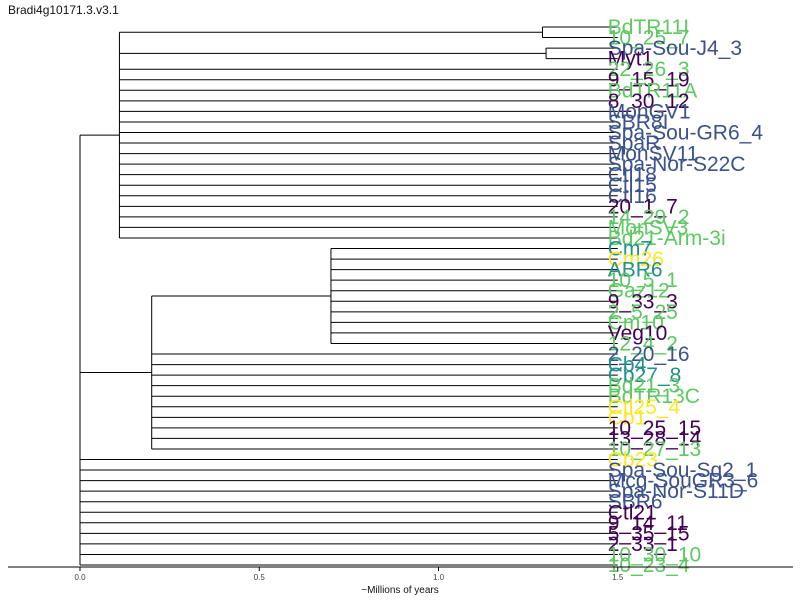  I want to click on tip-label: Spa-Sou-J4_3, so click(675, 48).